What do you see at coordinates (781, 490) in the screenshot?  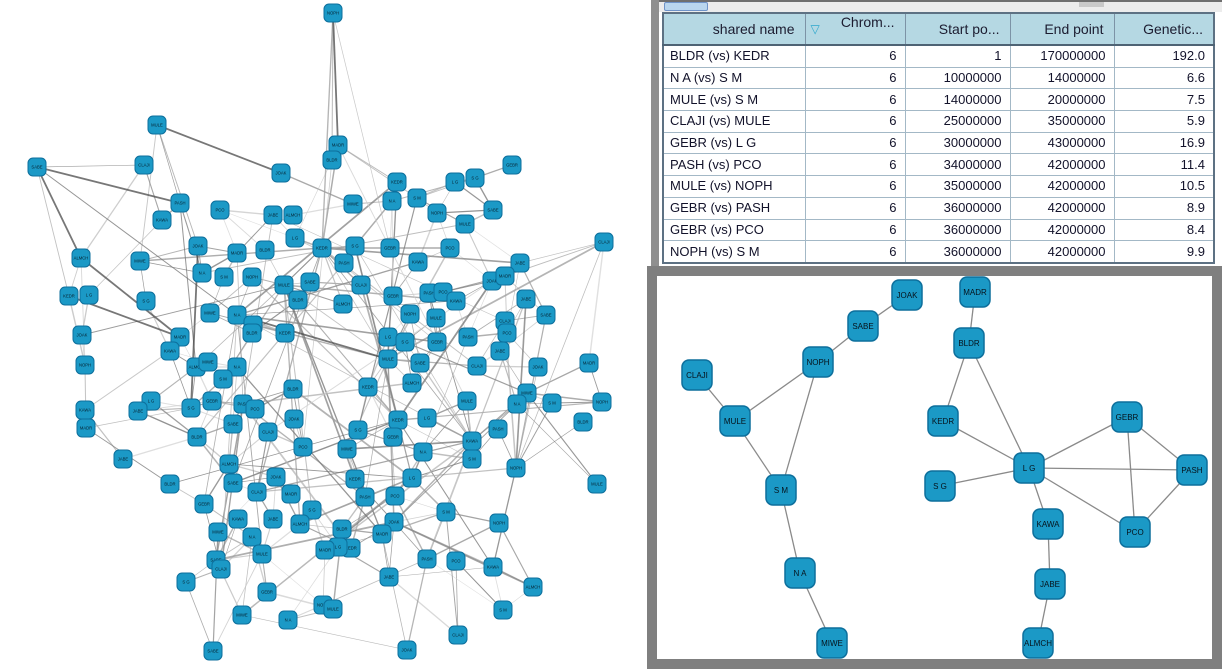 I see `network-node-s-m: S M` at bounding box center [781, 490].